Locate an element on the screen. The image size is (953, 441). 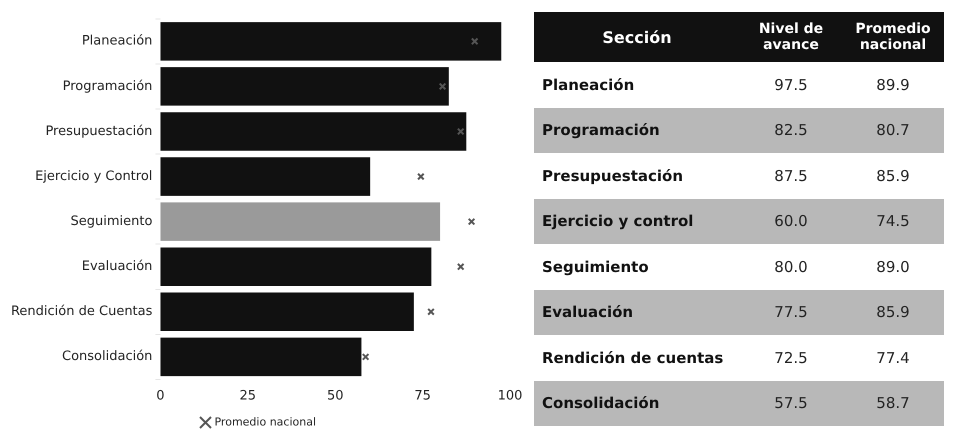
shaded-table-row: Evaluación 77.5 85.9 is located at coordinates (739, 312).